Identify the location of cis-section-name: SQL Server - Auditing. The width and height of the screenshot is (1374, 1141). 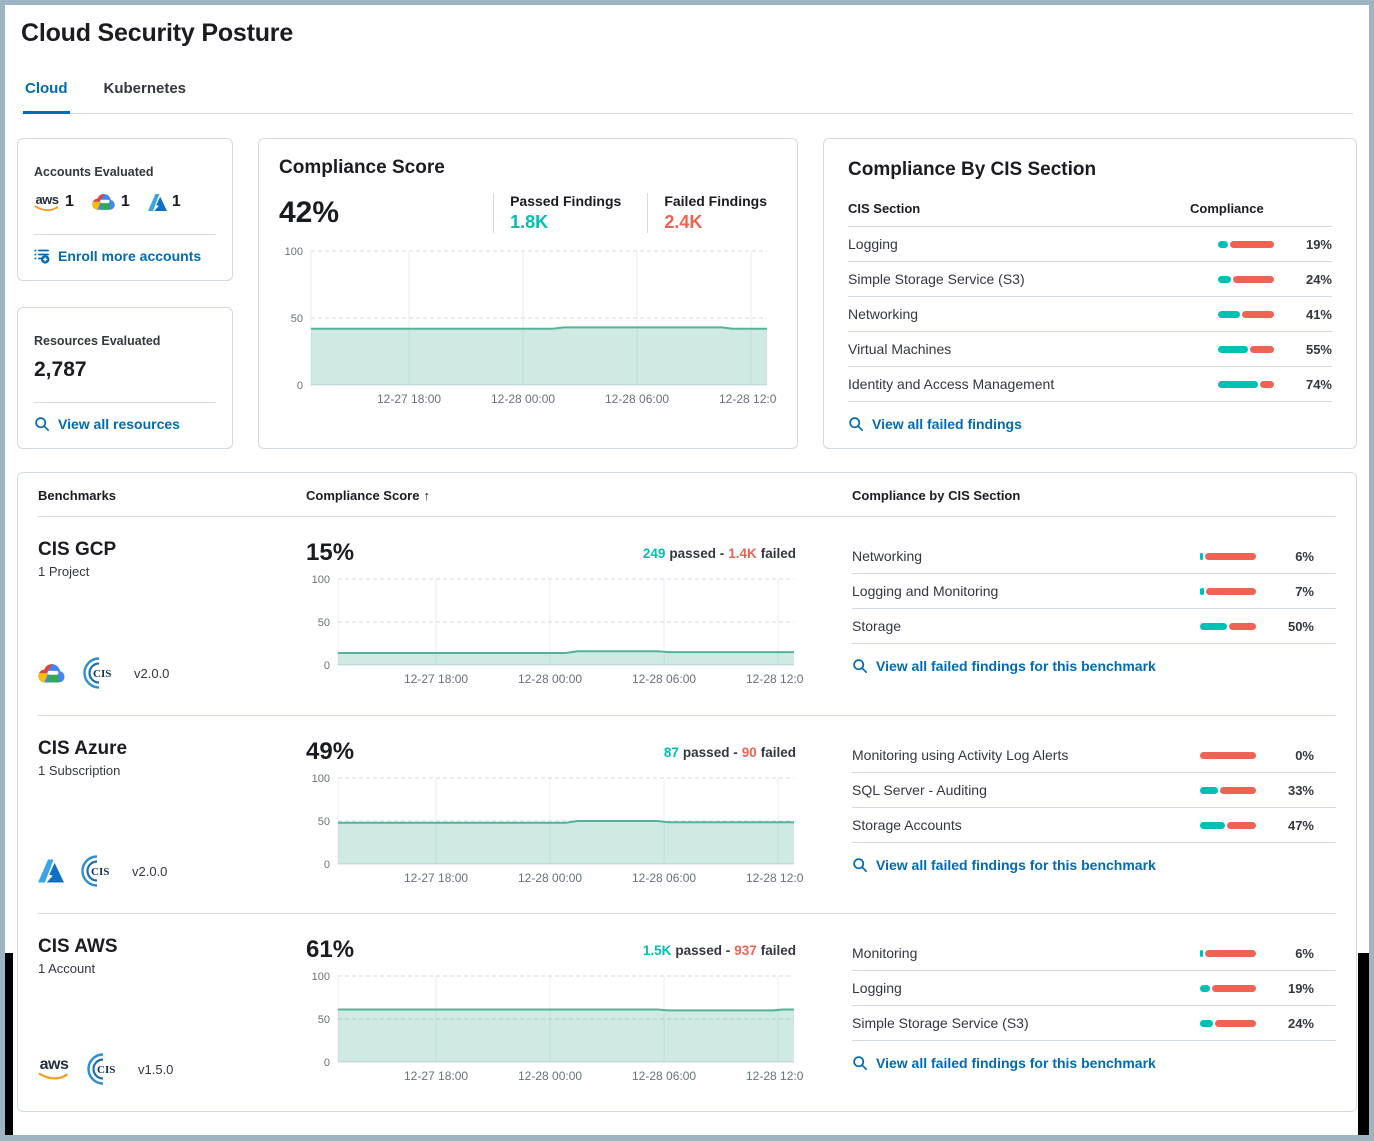
(919, 790).